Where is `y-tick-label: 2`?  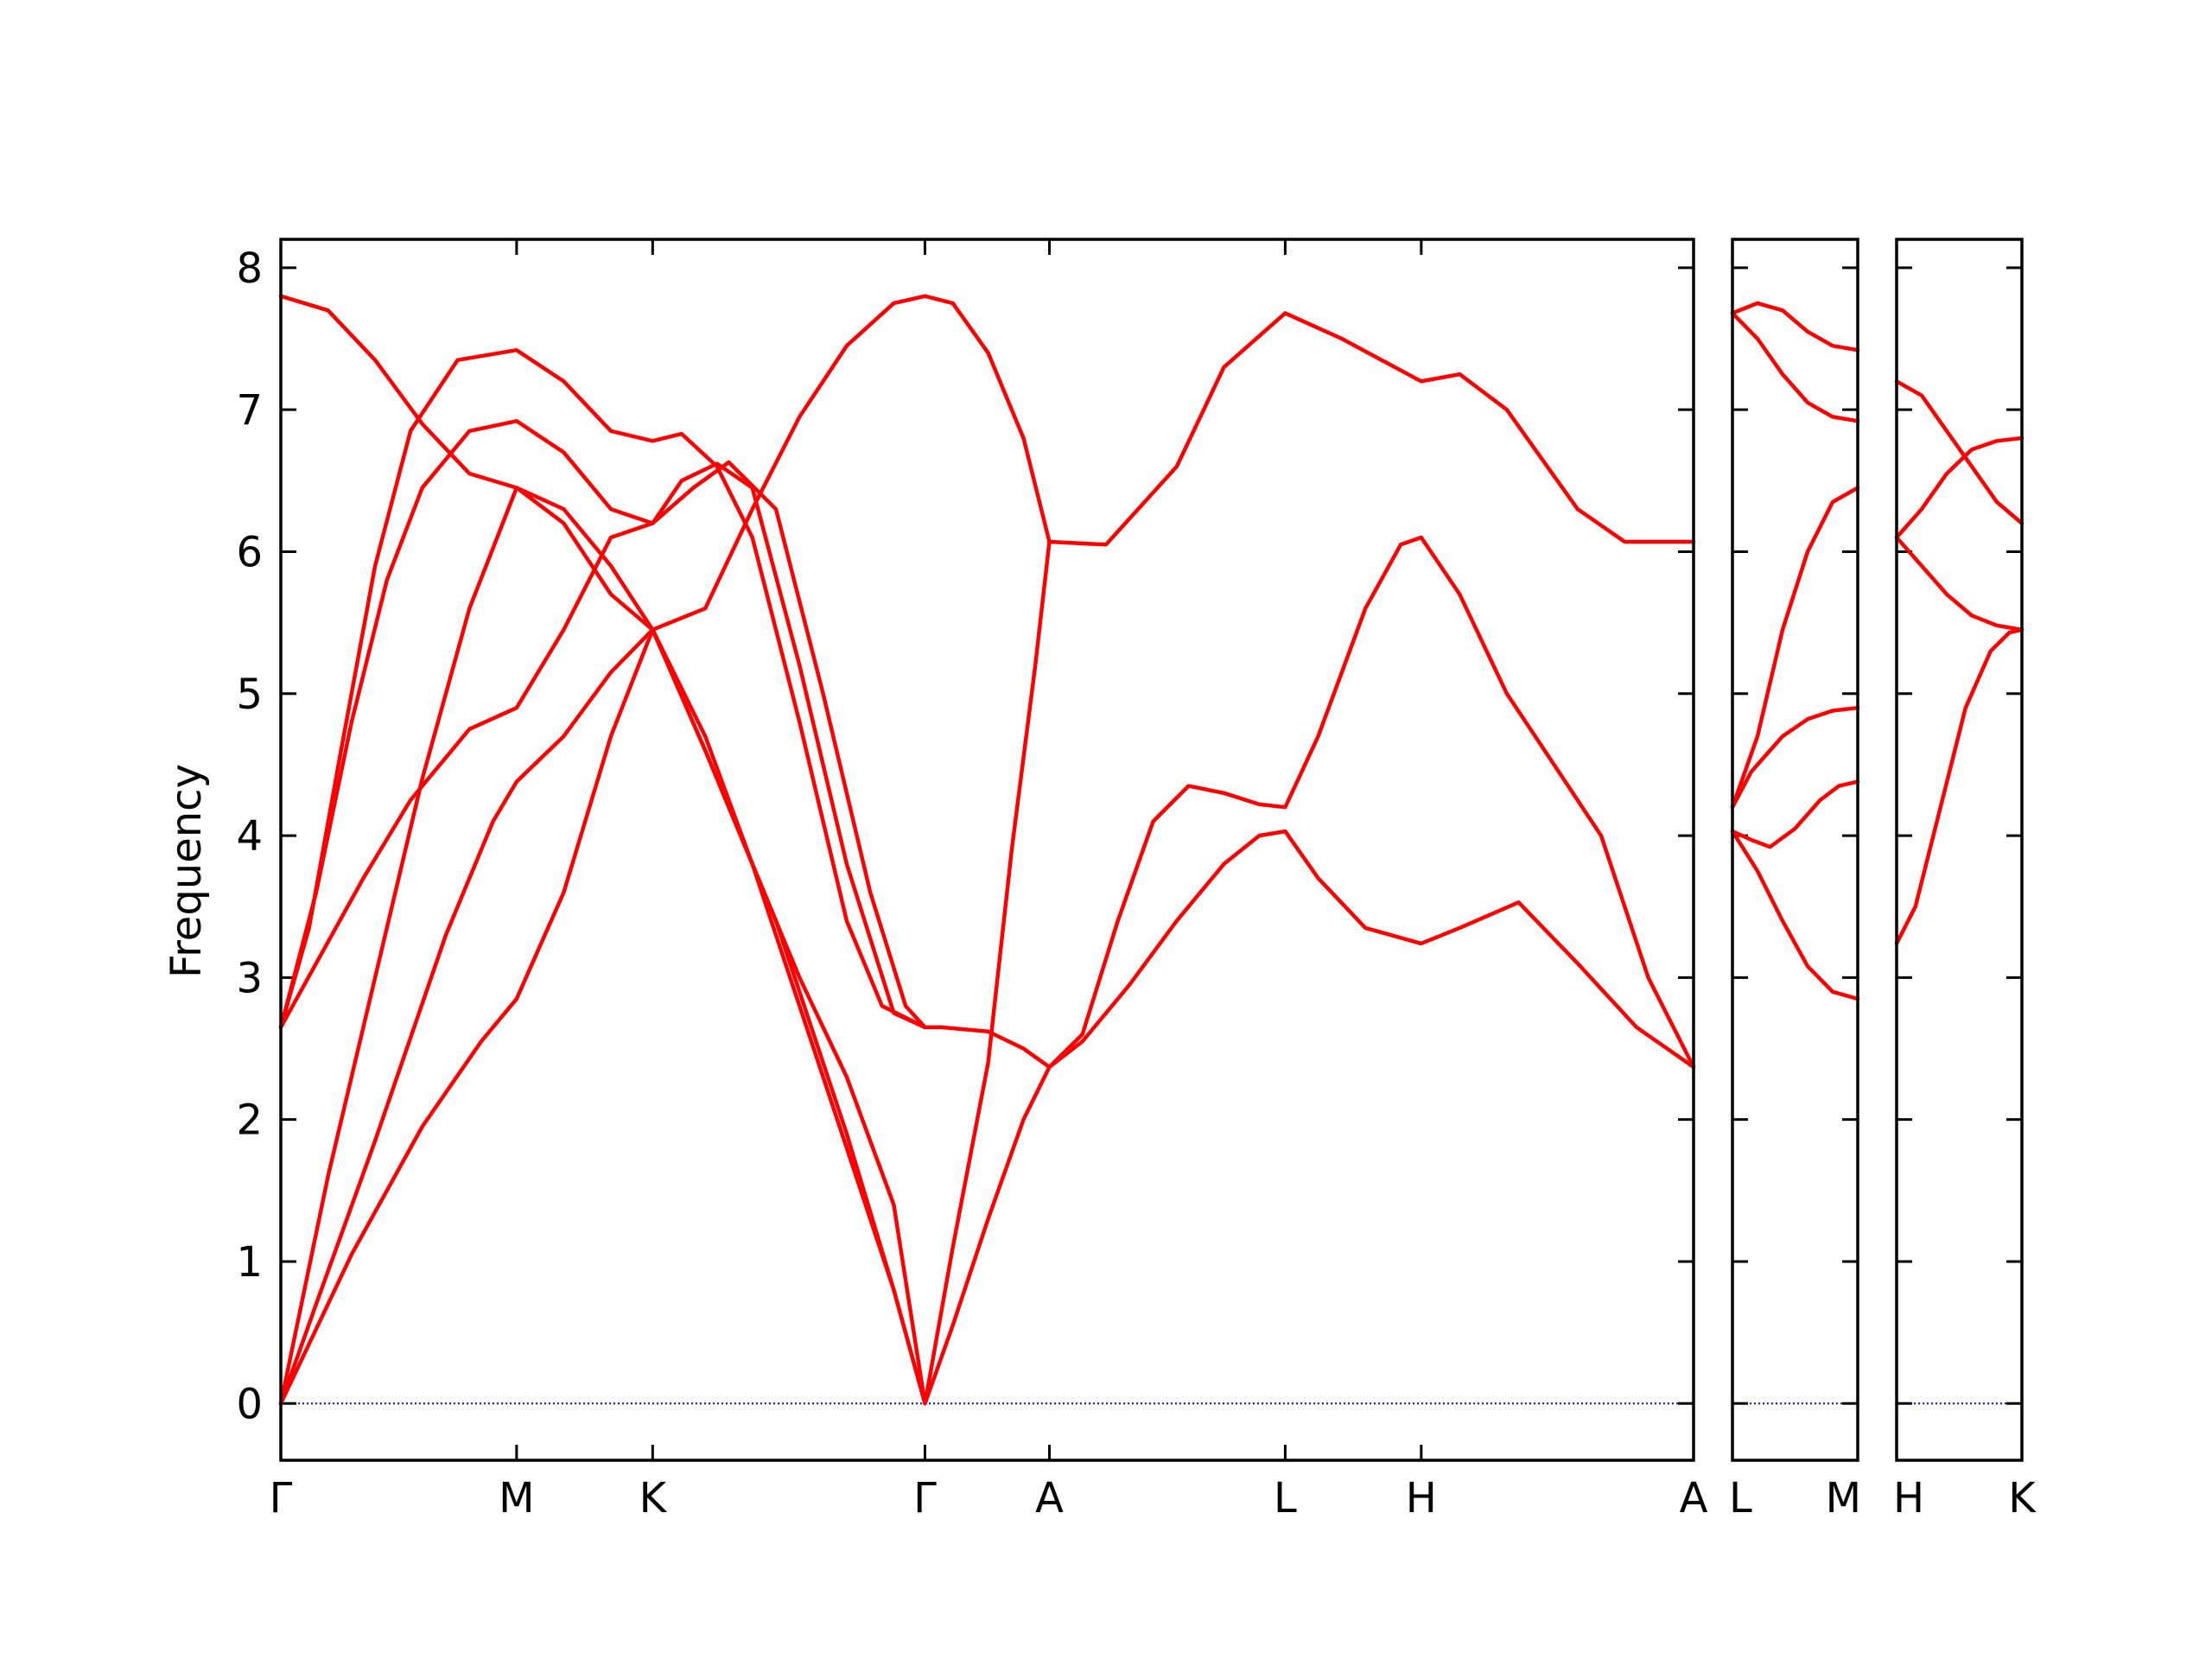
y-tick-label: 2 is located at coordinates (249, 1120).